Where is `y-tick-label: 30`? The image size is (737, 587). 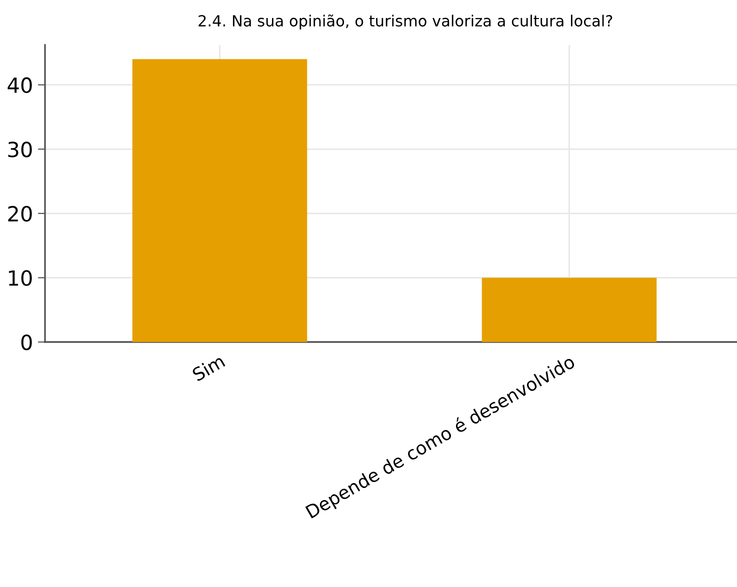 y-tick-label: 30 is located at coordinates (20, 150).